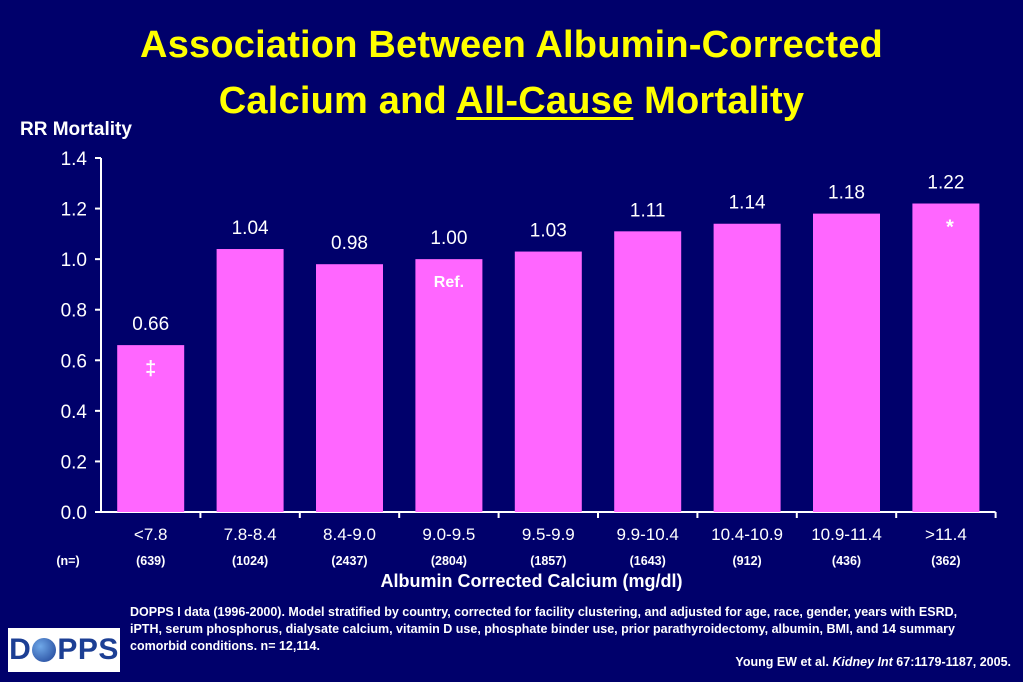 This screenshot has width=1023, height=682. Describe the element at coordinates (449, 282) in the screenshot. I see `bar-annotation: Ref.` at that location.